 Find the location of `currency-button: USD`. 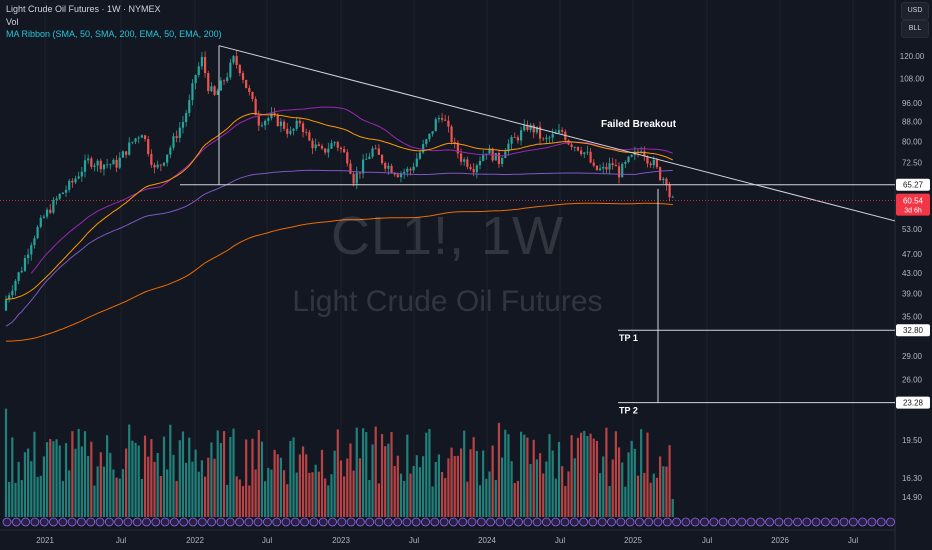

currency-button: USD is located at coordinates (915, 11).